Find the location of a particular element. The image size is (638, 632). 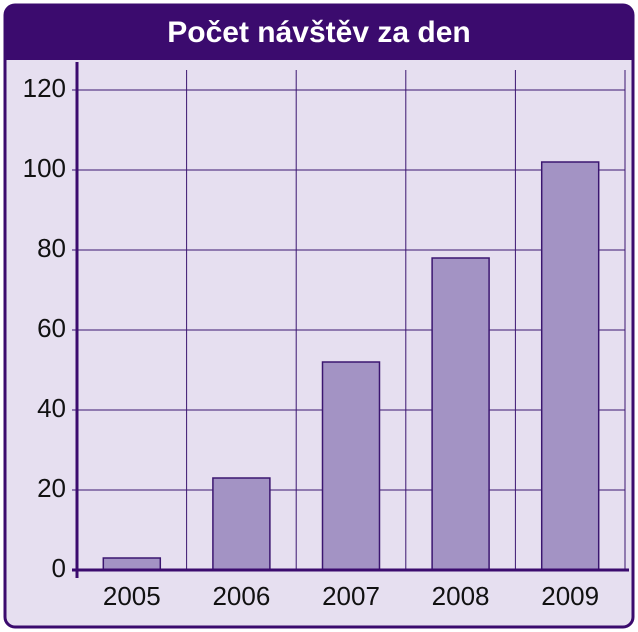

title-bar is located at coordinates (319, 32).